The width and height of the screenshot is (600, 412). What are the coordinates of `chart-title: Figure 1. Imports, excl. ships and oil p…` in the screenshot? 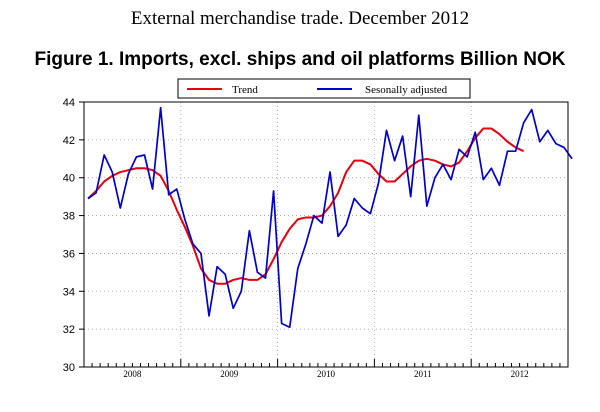 It's located at (300, 59).